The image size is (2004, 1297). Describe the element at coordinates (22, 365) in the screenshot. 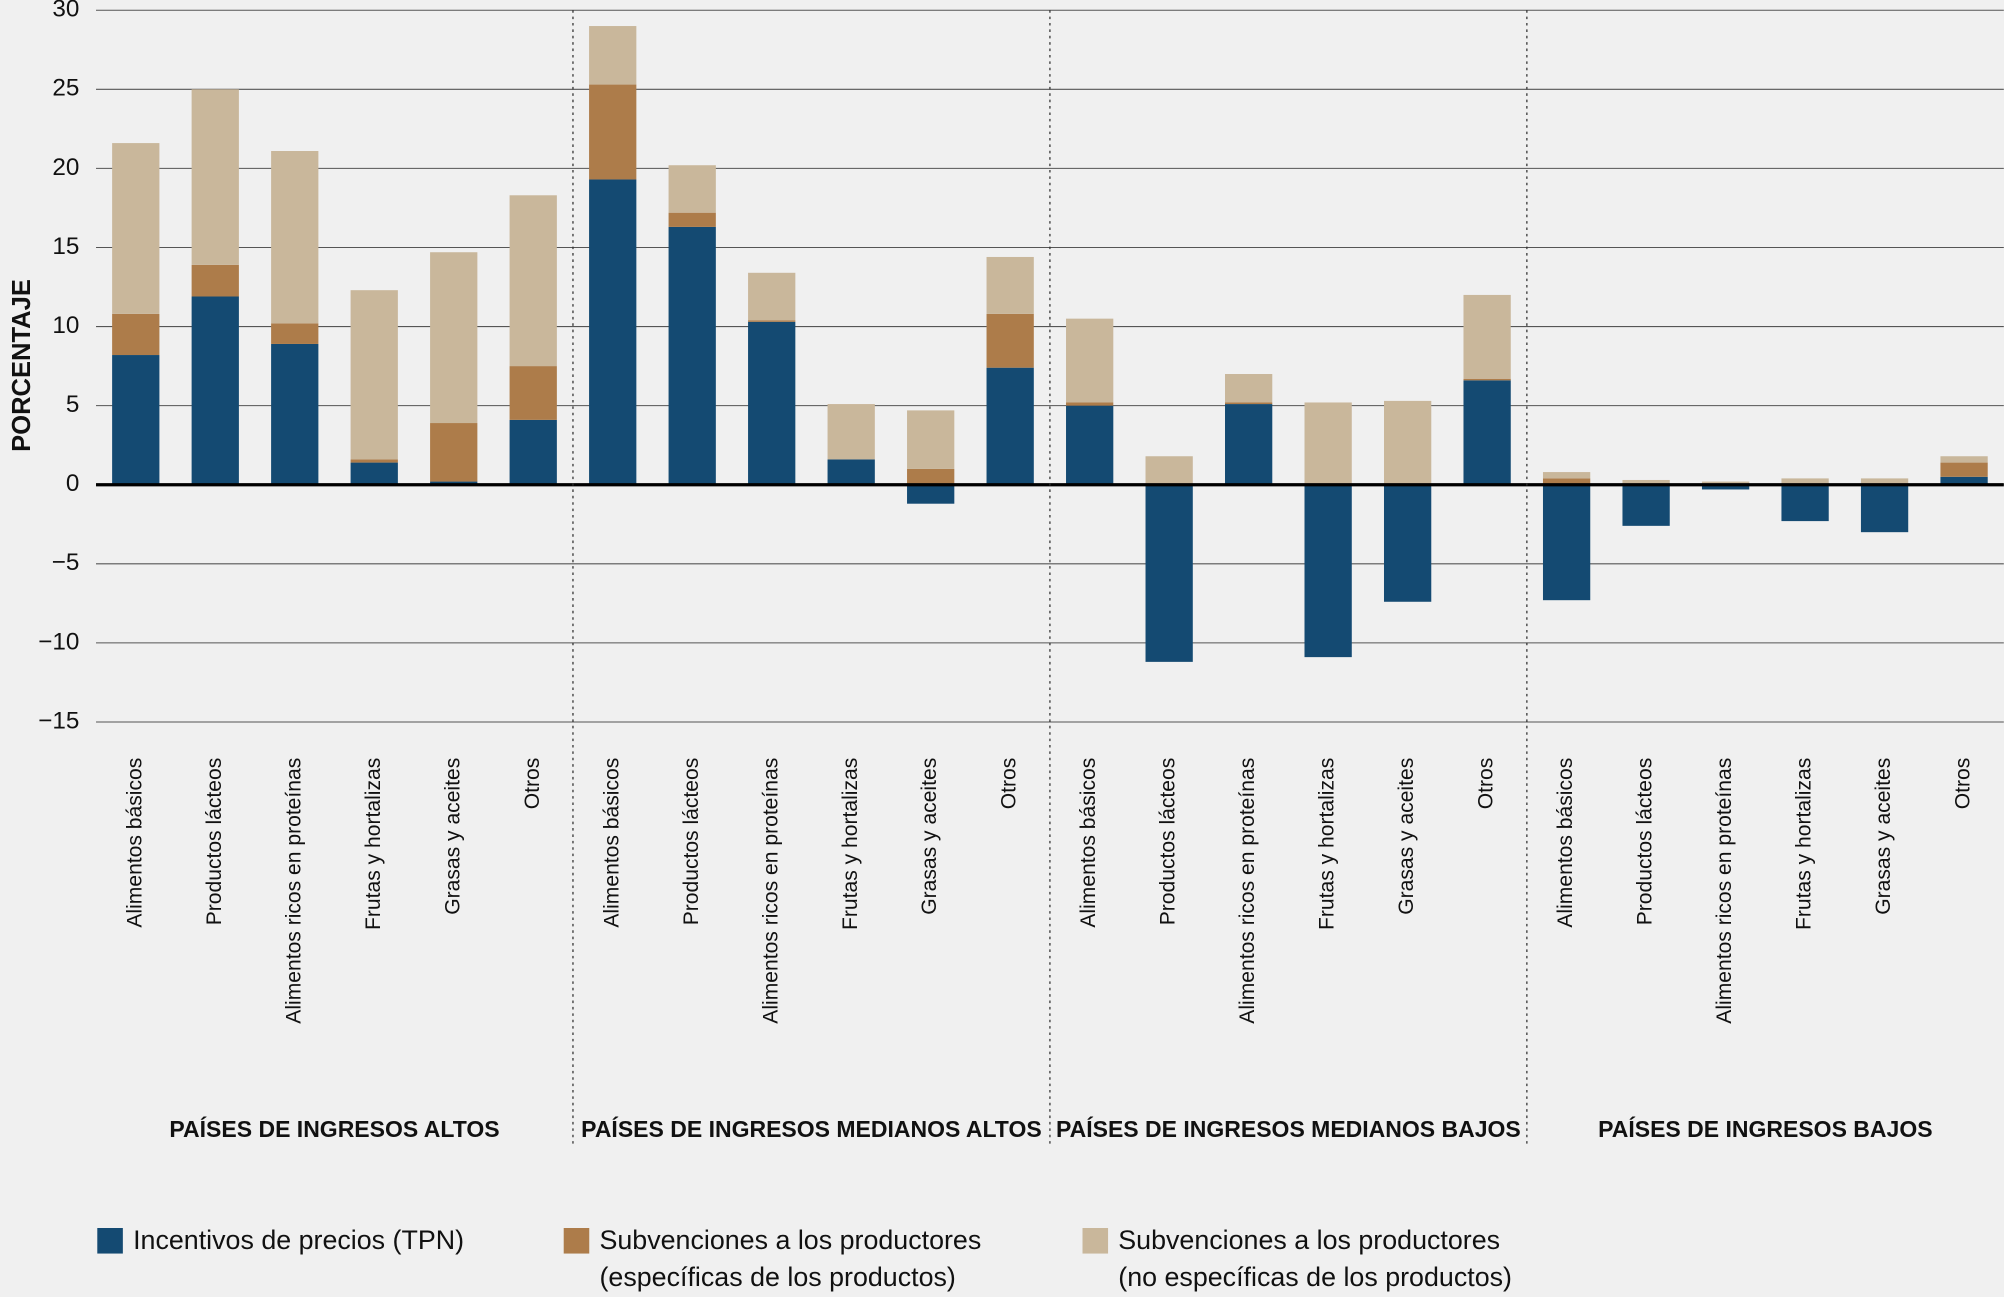

I see `y-axis-label: PORCENTAJE` at that location.